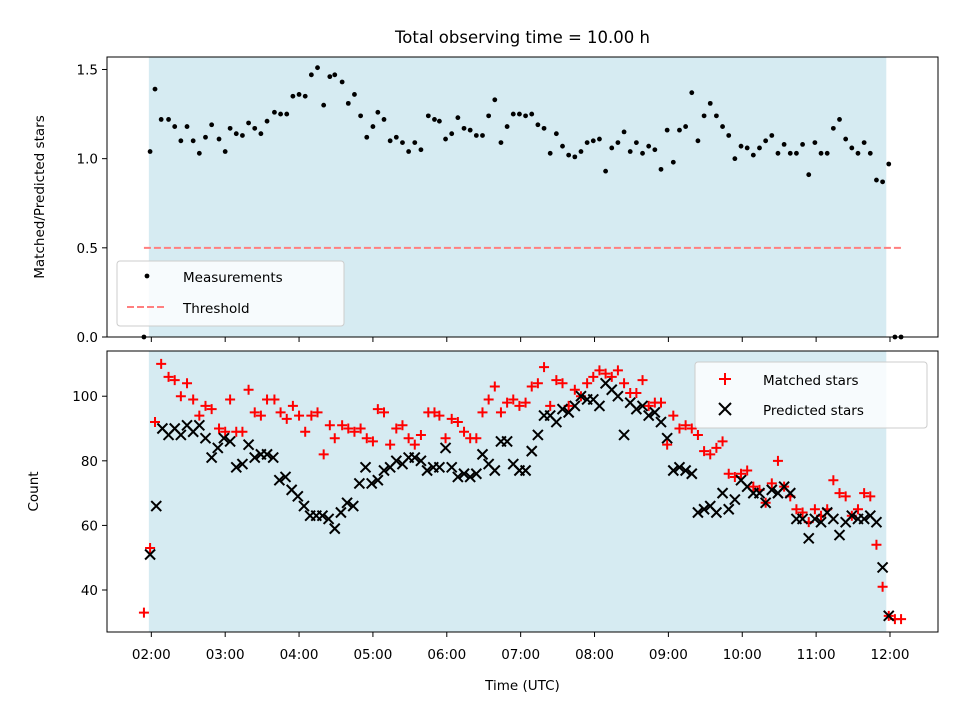 This screenshot has height=720, width=960. I want to click on count-legend: Matched stars Predicted stars, so click(811, 395).